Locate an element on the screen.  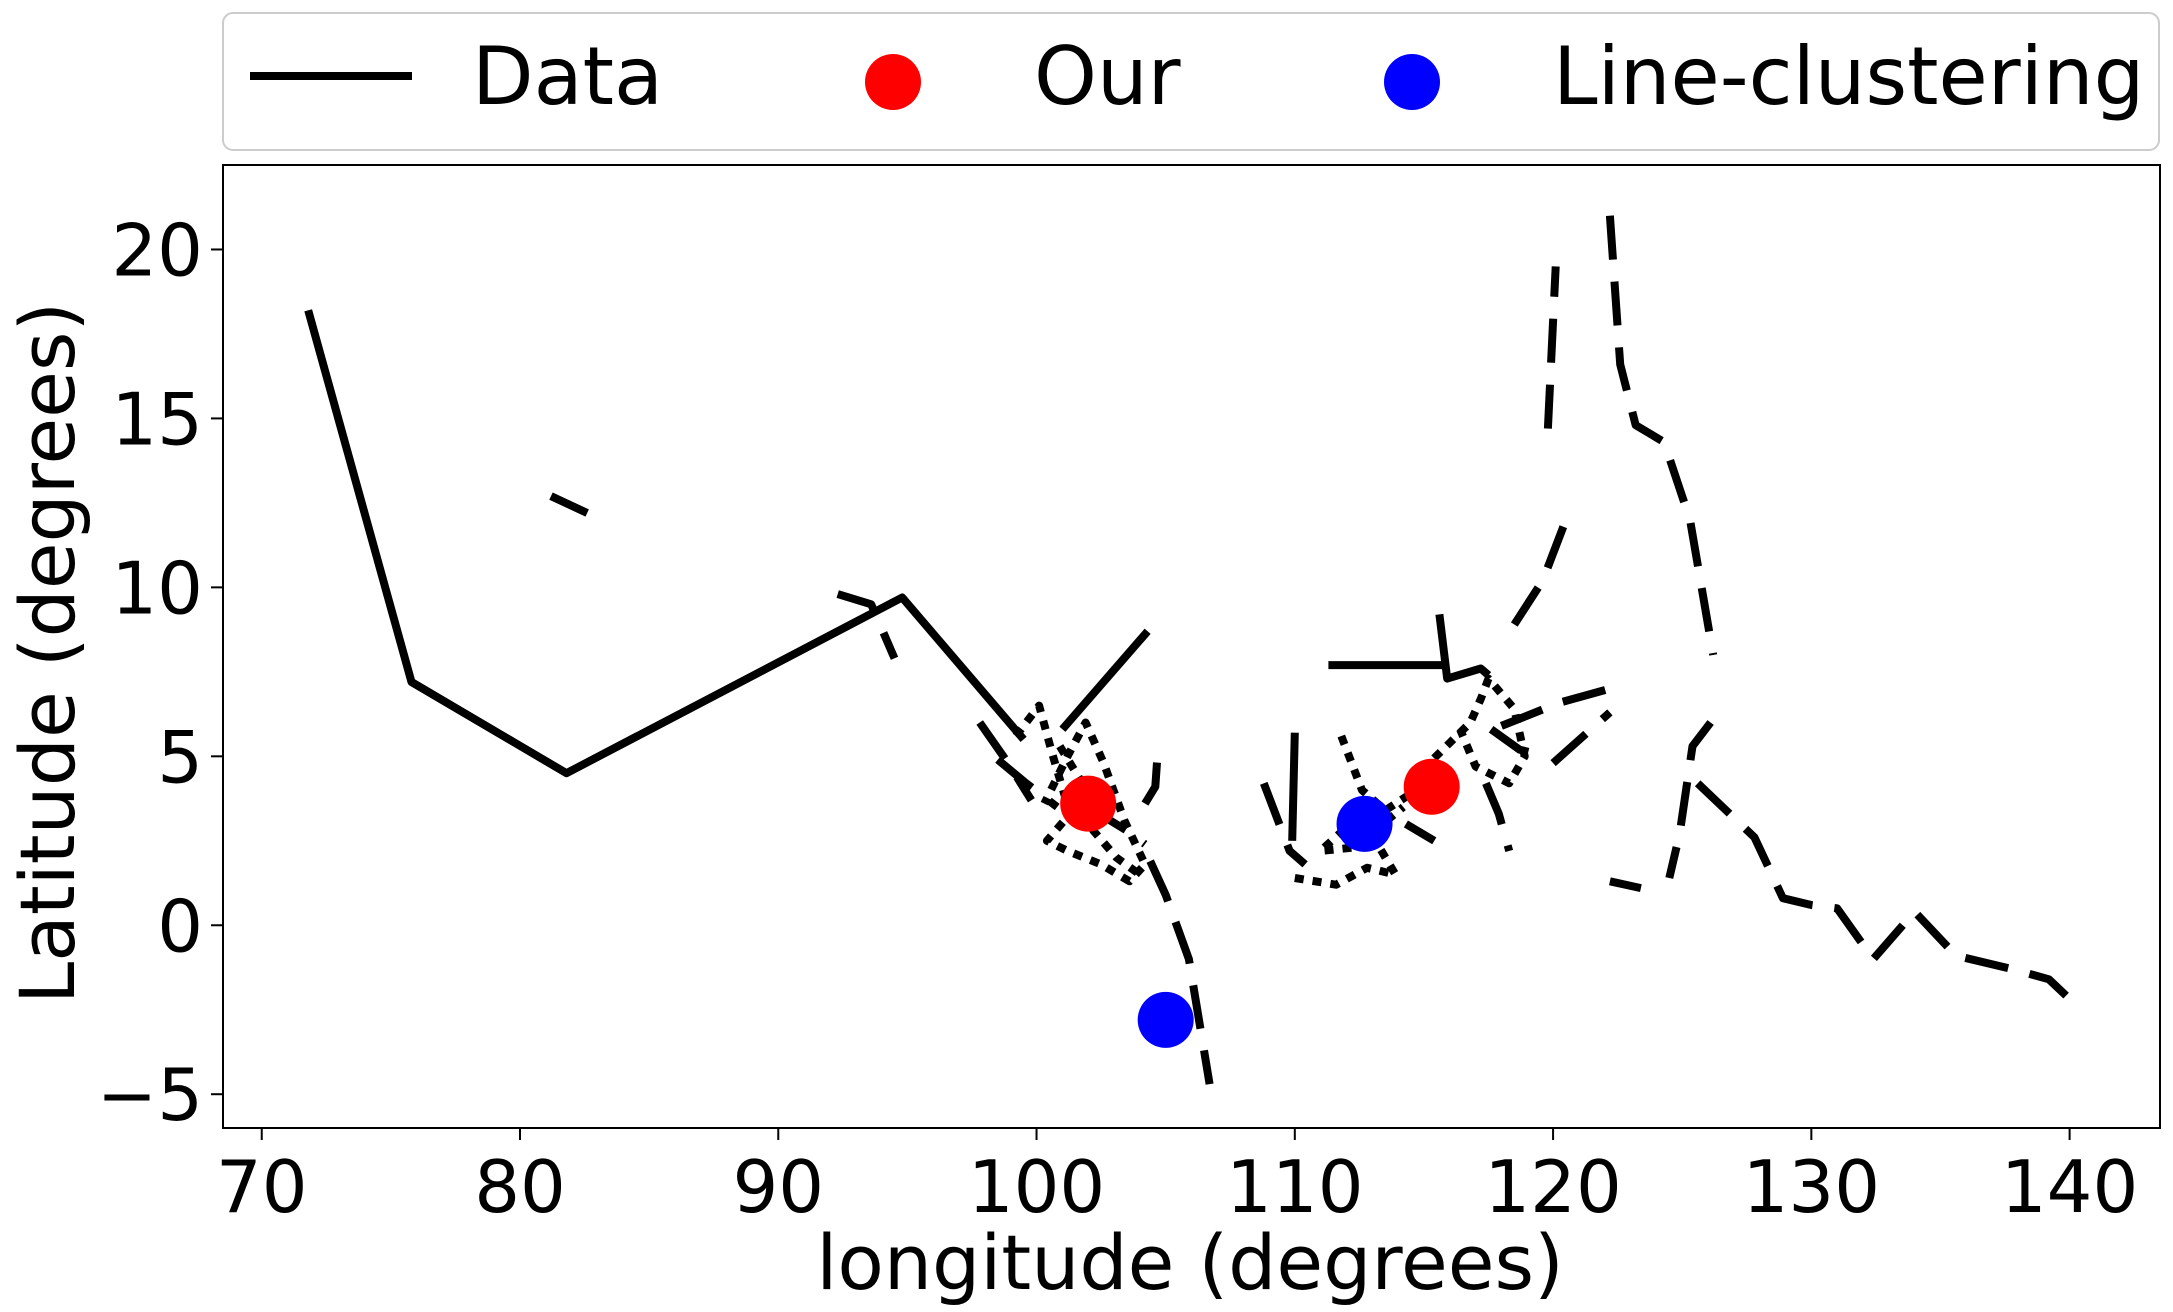
y-tick-label: 15 is located at coordinates (157, 419).